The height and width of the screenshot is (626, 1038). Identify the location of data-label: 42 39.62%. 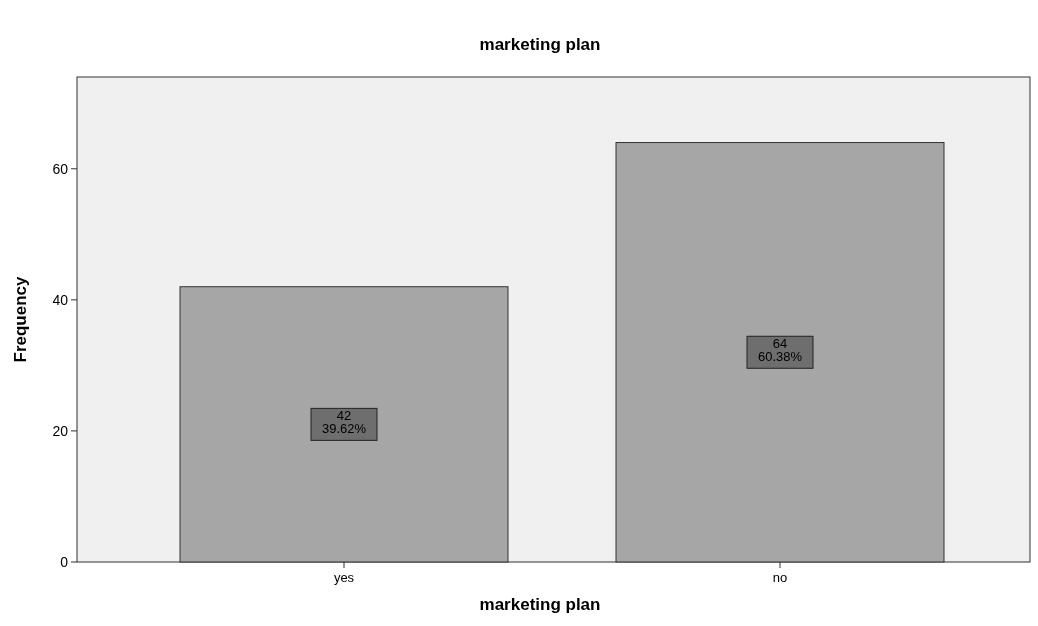
(344, 421).